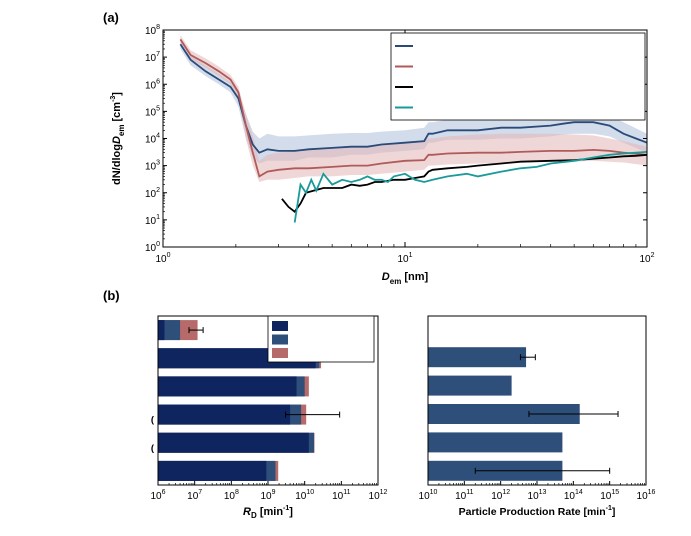  Describe the element at coordinates (414, 277) in the screenshot. I see `x-axis-label-unit: [nm]` at that location.